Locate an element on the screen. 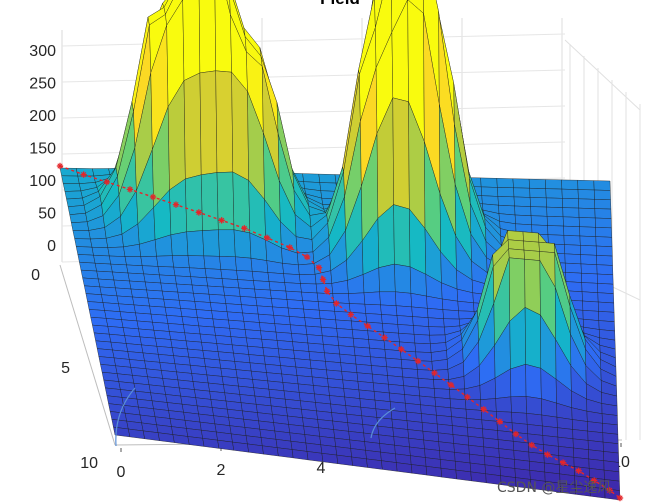 The image size is (650, 504). side-wall-edge is located at coordinates (602, 75).